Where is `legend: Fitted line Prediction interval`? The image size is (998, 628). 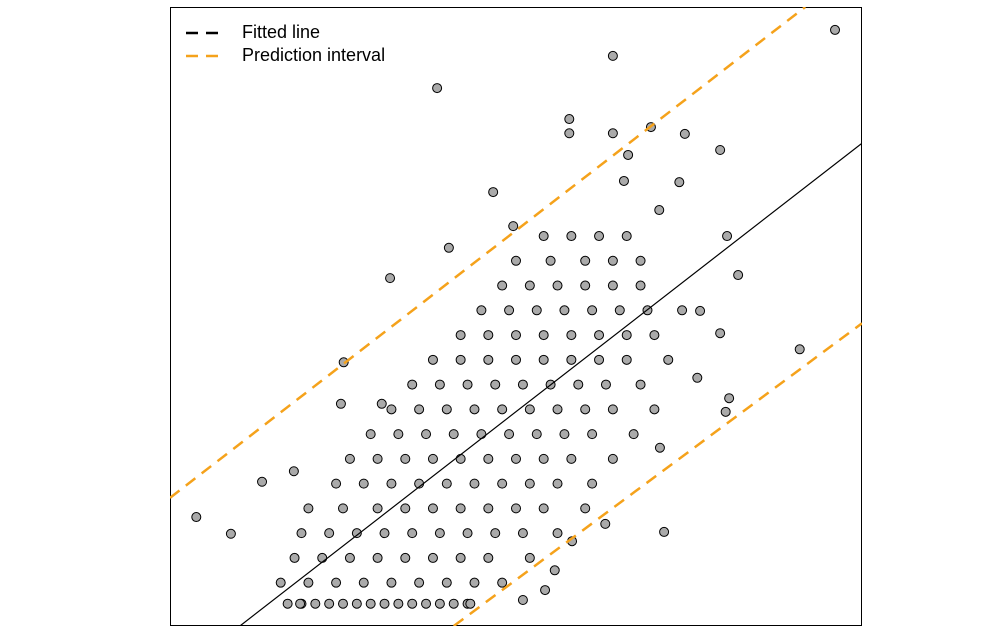 legend: Fitted line Prediction interval is located at coordinates (285, 43).